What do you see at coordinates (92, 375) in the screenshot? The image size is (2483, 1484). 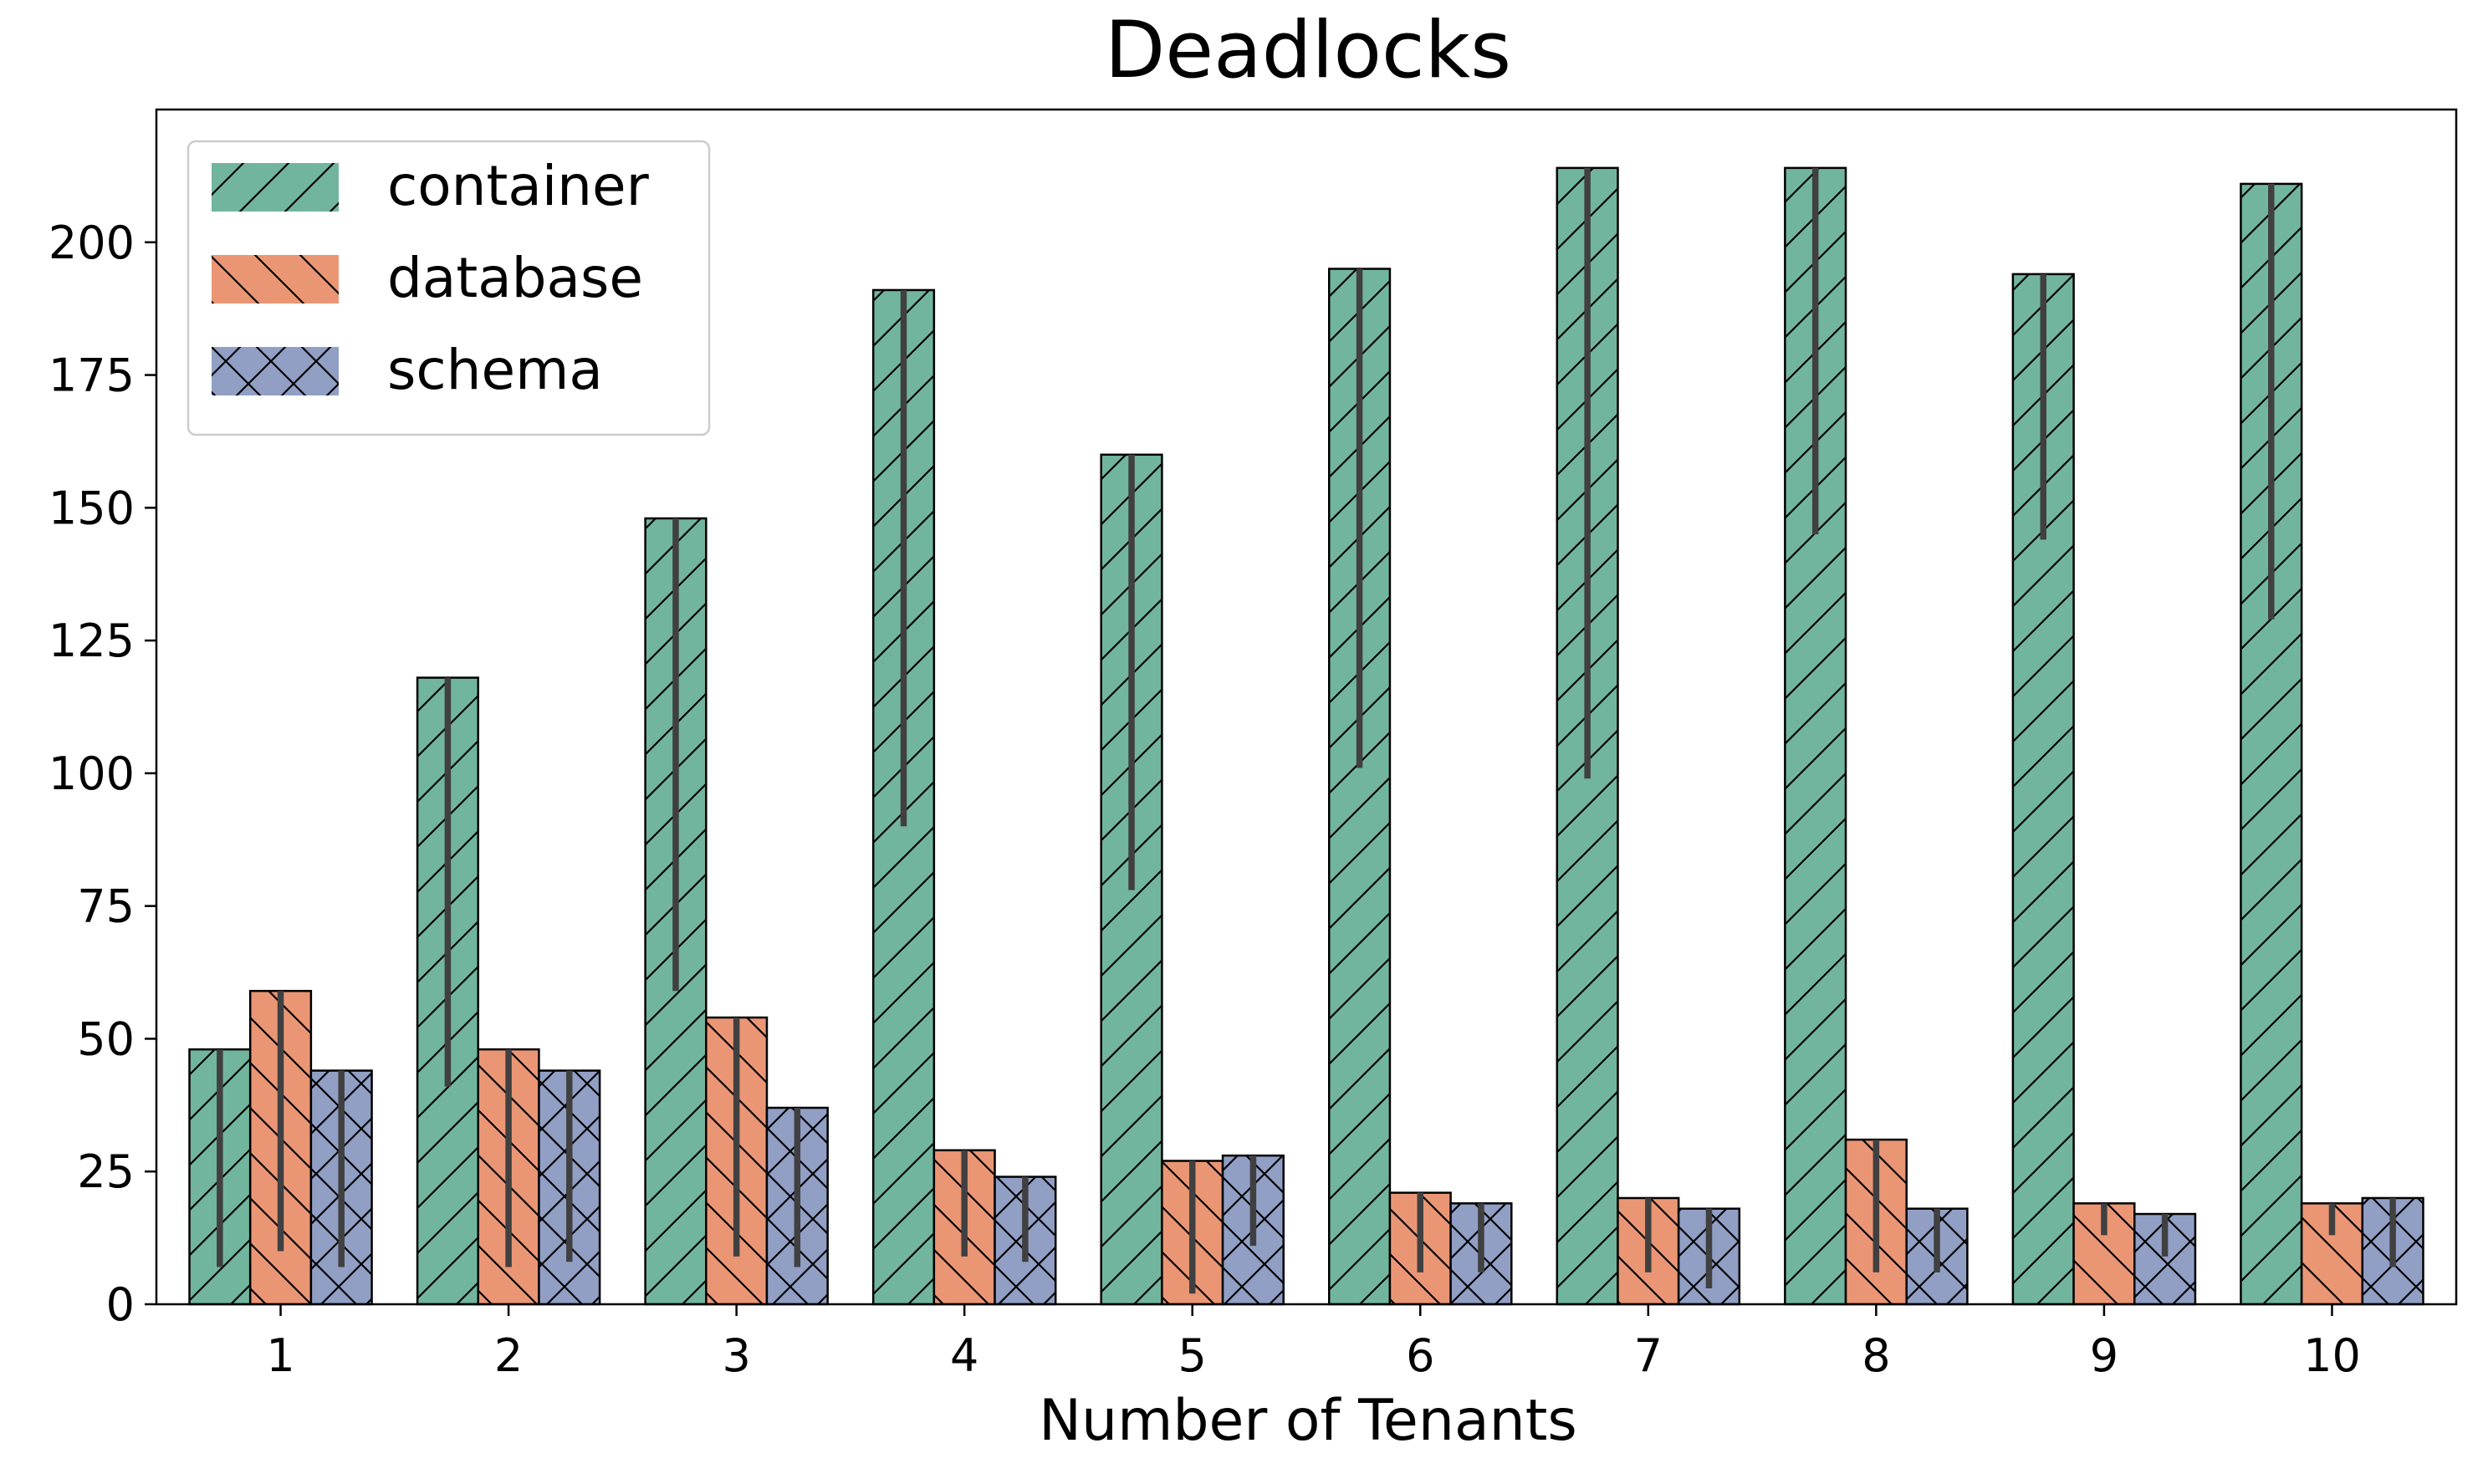 I see `y-tick-label: 175` at bounding box center [92, 375].